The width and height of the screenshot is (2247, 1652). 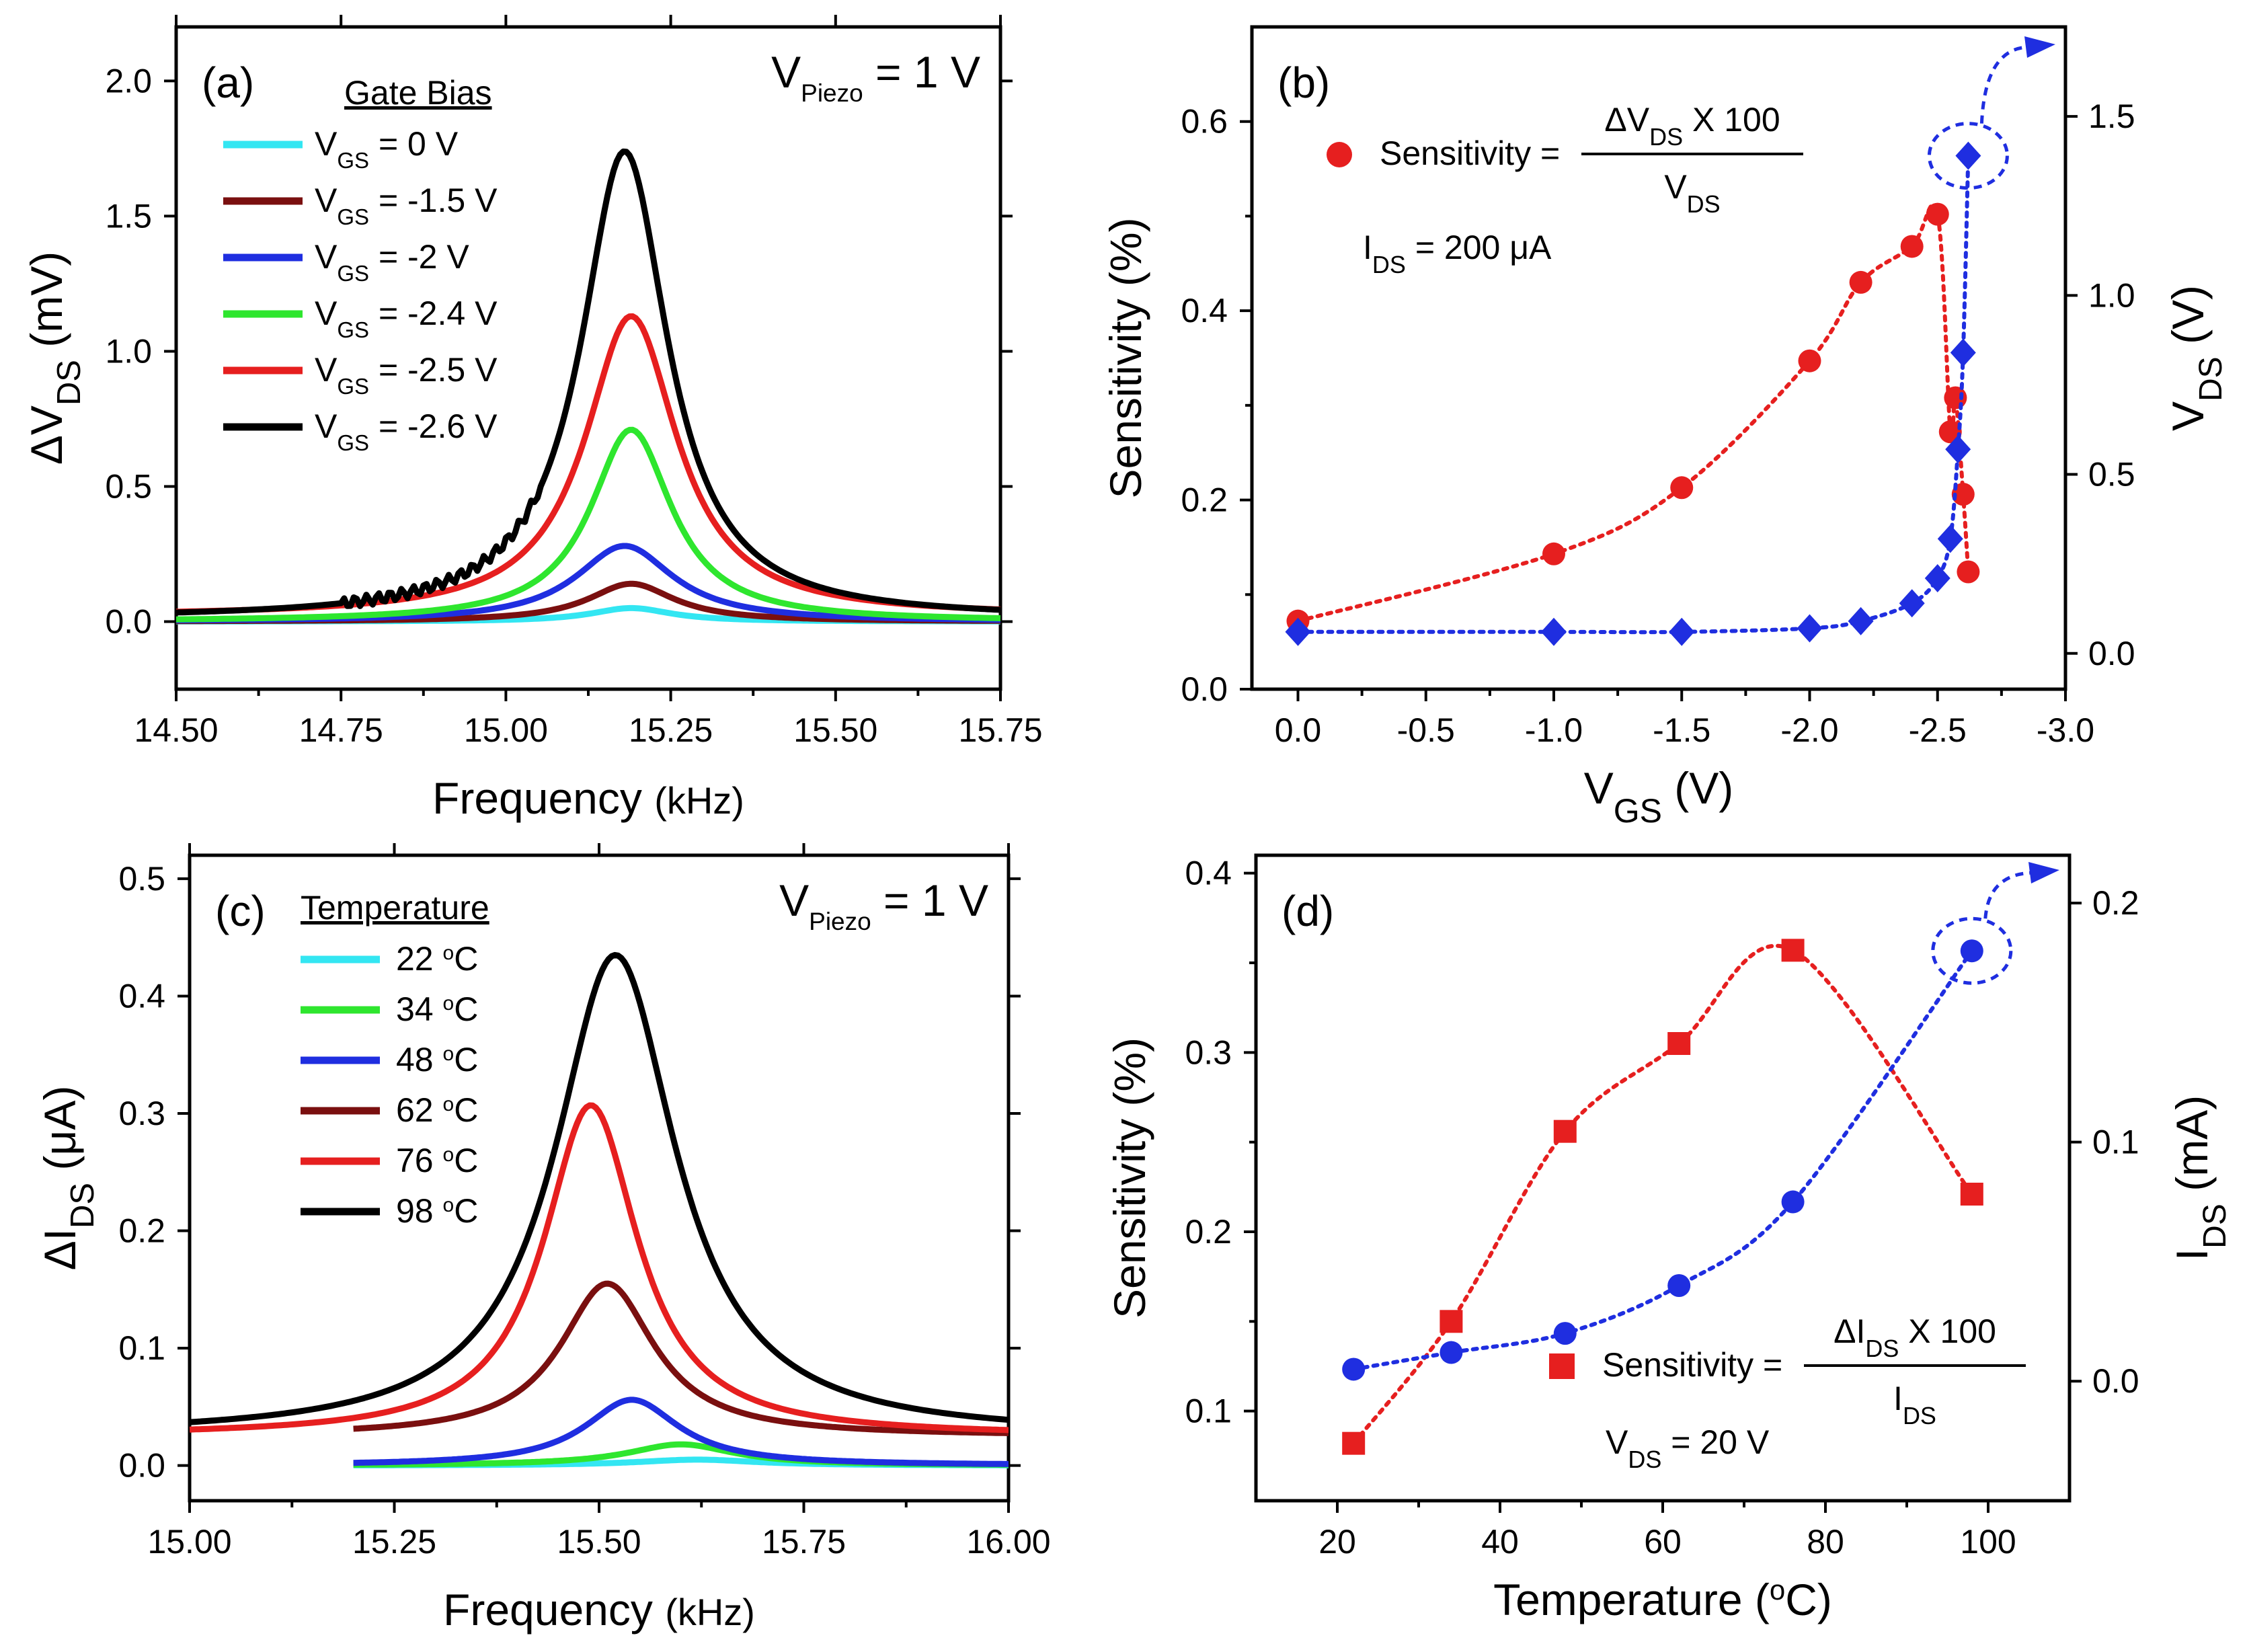 I want to click on legend-label: VGS = -2.6 V, so click(x=406, y=431).